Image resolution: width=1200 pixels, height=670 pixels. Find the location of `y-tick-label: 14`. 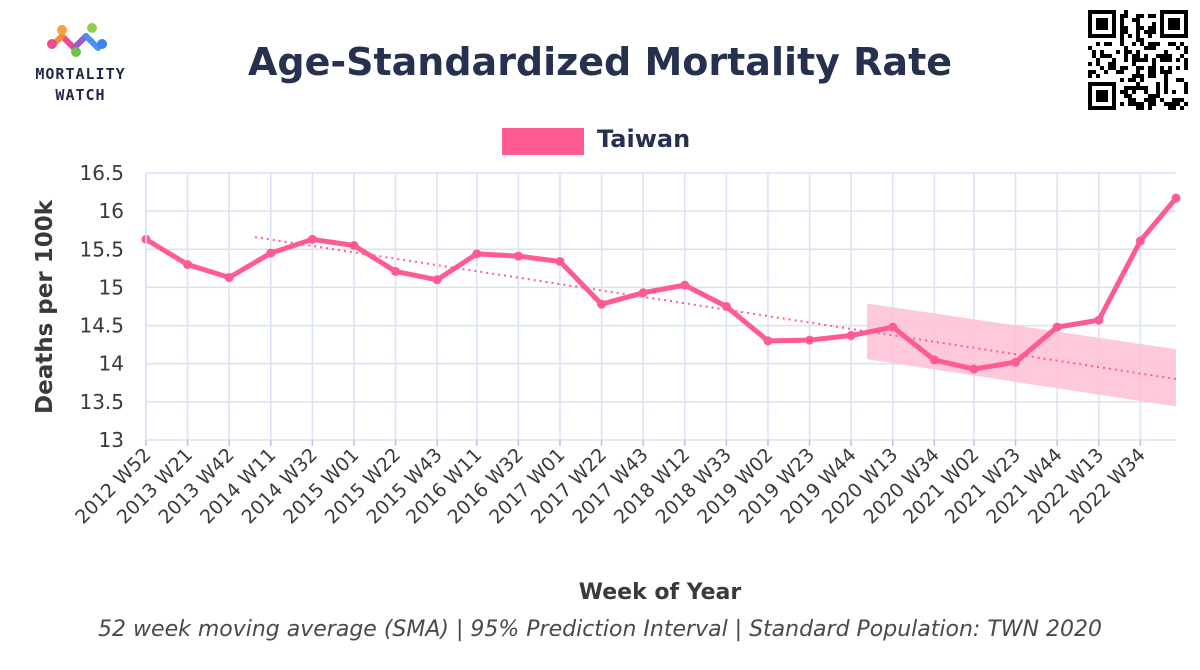

y-tick-label: 14 is located at coordinates (111, 364).